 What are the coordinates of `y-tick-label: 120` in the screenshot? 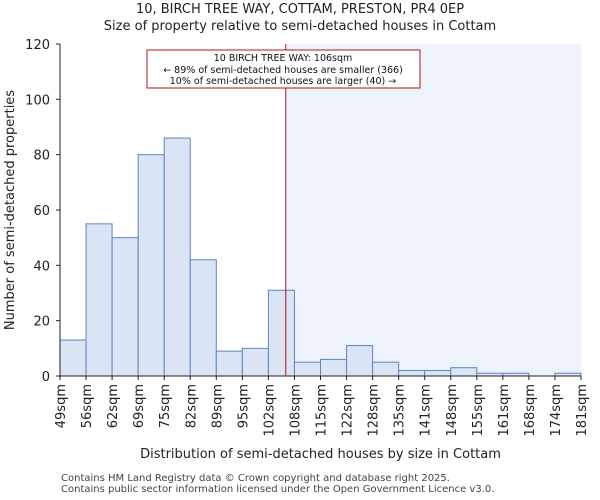 It's located at (37, 45).